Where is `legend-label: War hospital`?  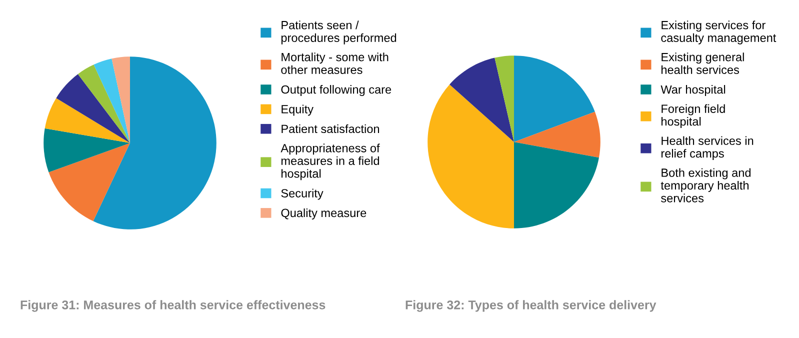 legend-label: War hospital is located at coordinates (693, 90).